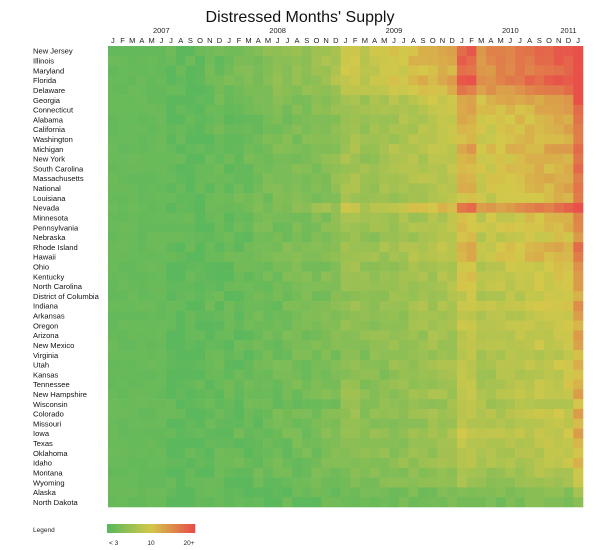  I want to click on month-tick-label: A, so click(297, 40).